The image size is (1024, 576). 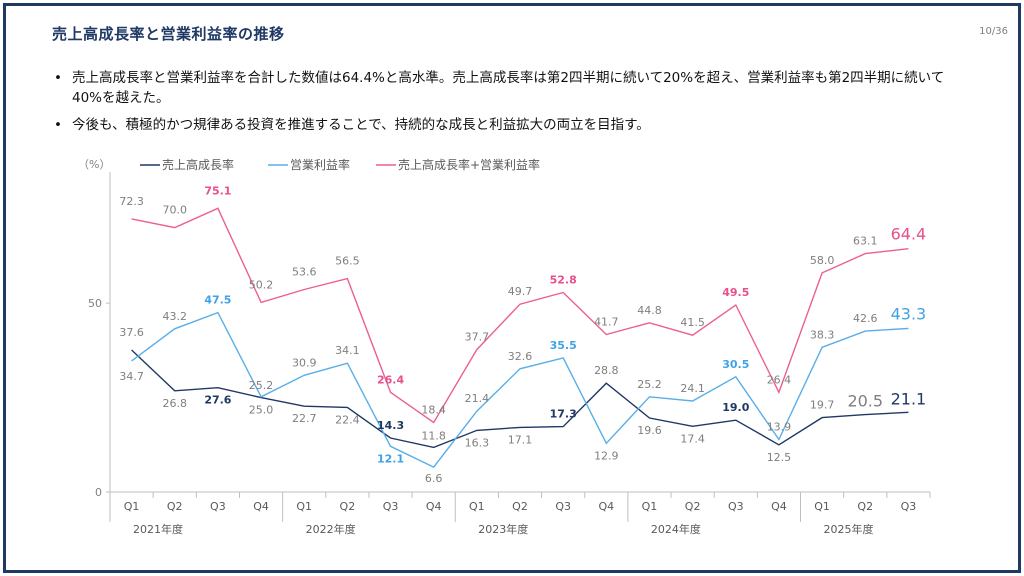 I want to click on data-label: 43.2, so click(x=174, y=316).